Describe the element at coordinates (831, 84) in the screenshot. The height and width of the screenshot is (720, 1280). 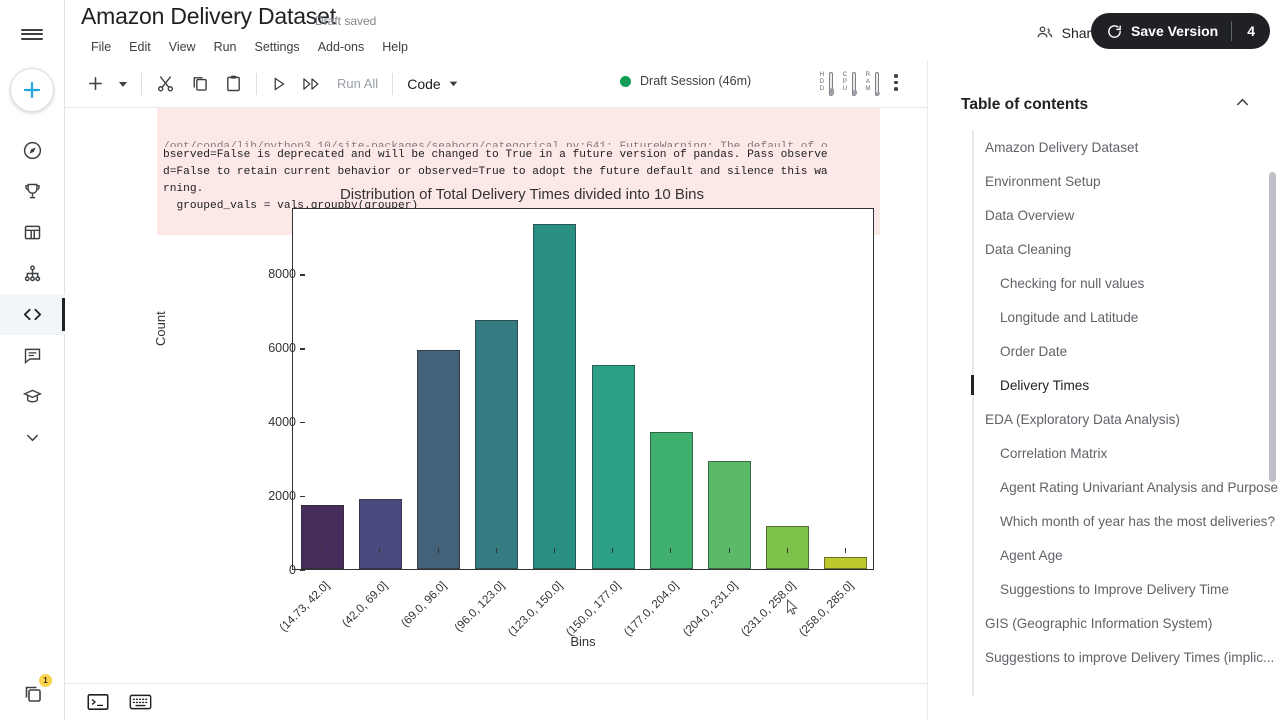
I see `meter-hdd-bar` at that location.